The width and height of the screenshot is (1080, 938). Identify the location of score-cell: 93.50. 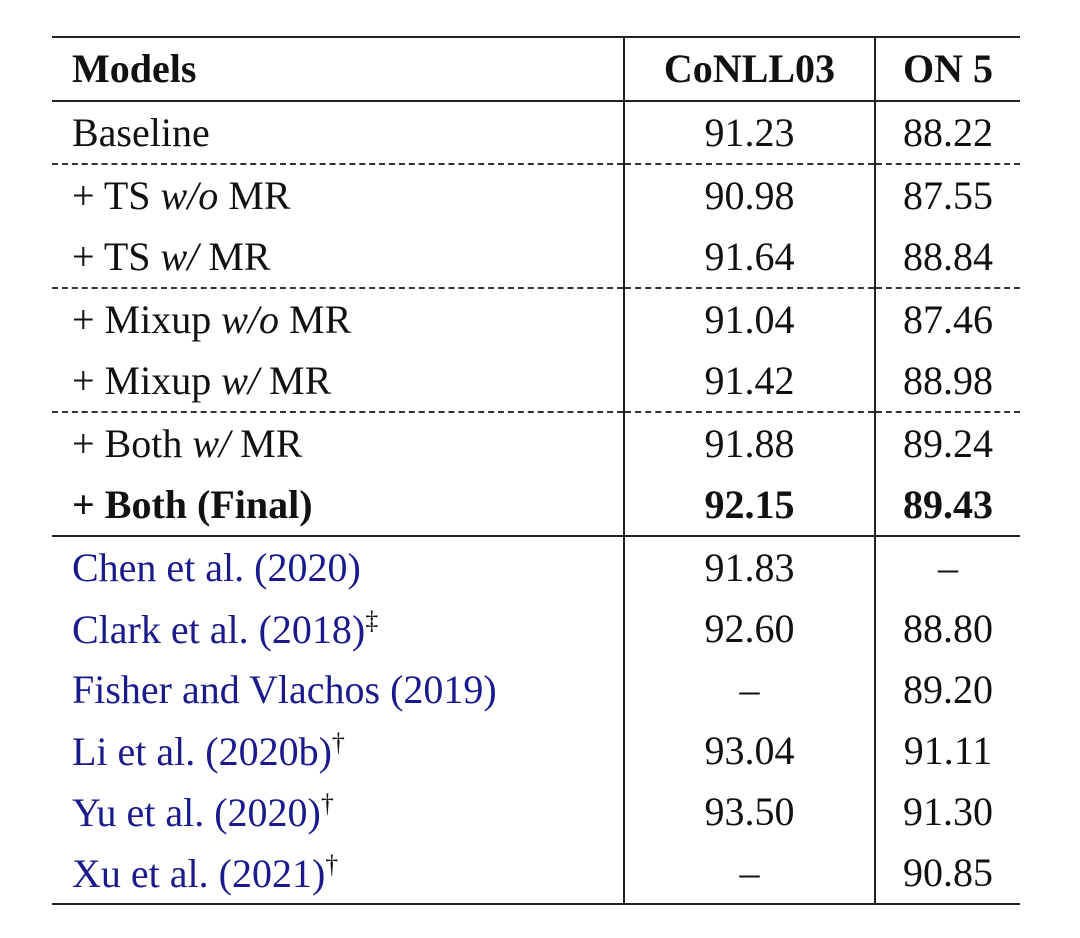
(749, 811).